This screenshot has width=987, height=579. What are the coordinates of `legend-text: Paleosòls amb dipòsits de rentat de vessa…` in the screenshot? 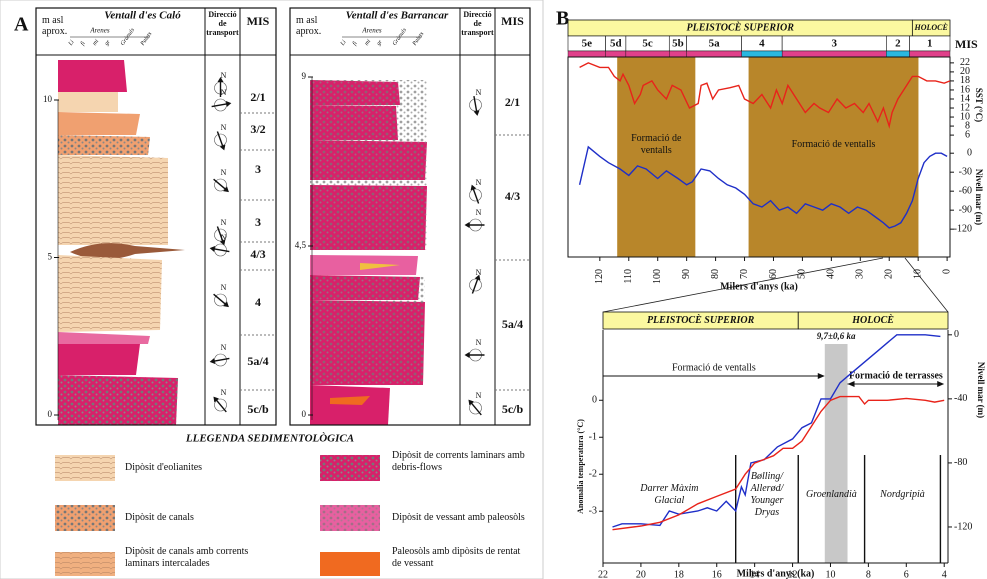 It's located at (456, 557).